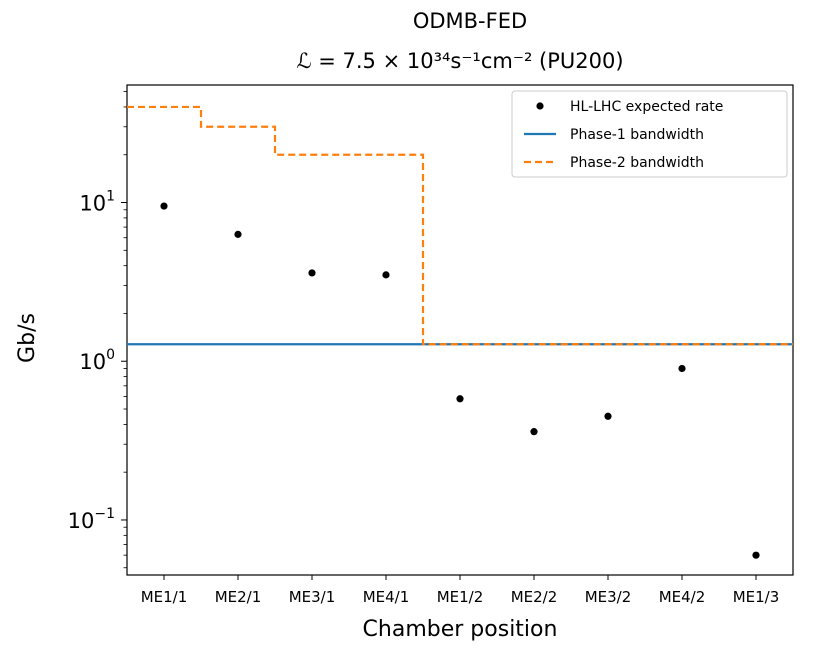  Describe the element at coordinates (540, 106) in the screenshot. I see `legend-marker-rate` at that location.